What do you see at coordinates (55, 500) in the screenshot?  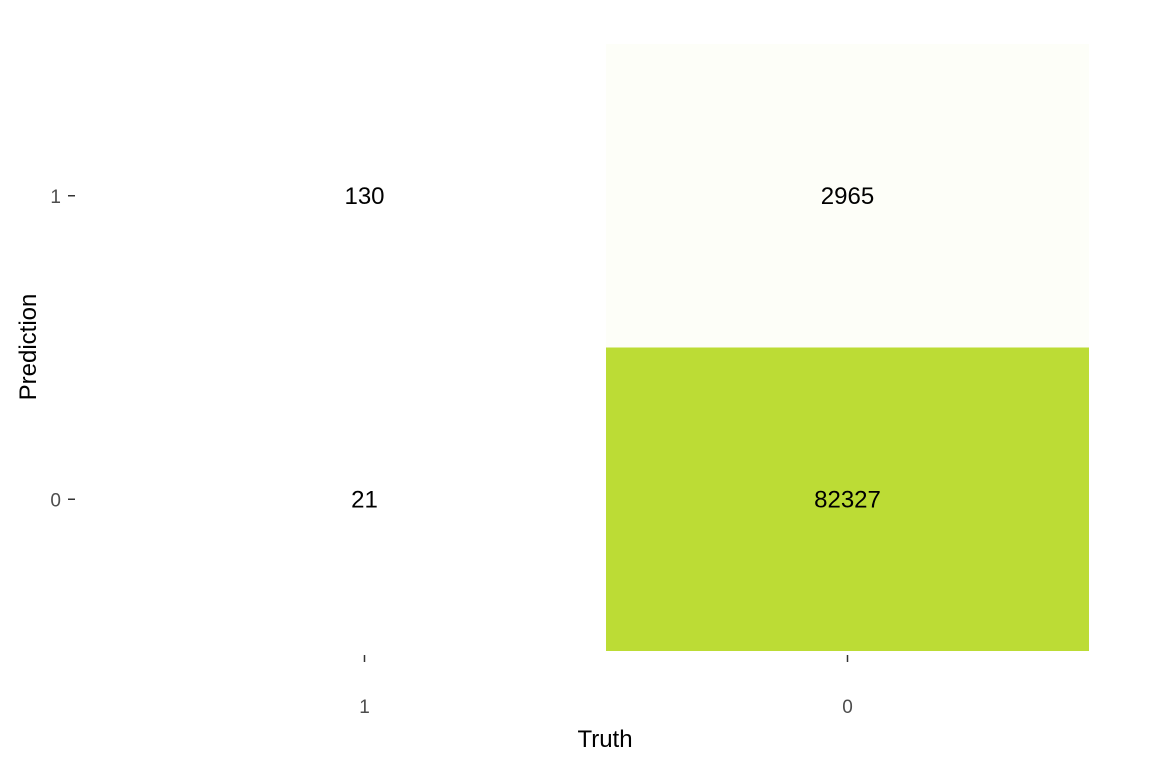 I see `y-tick-label: 0` at bounding box center [55, 500].